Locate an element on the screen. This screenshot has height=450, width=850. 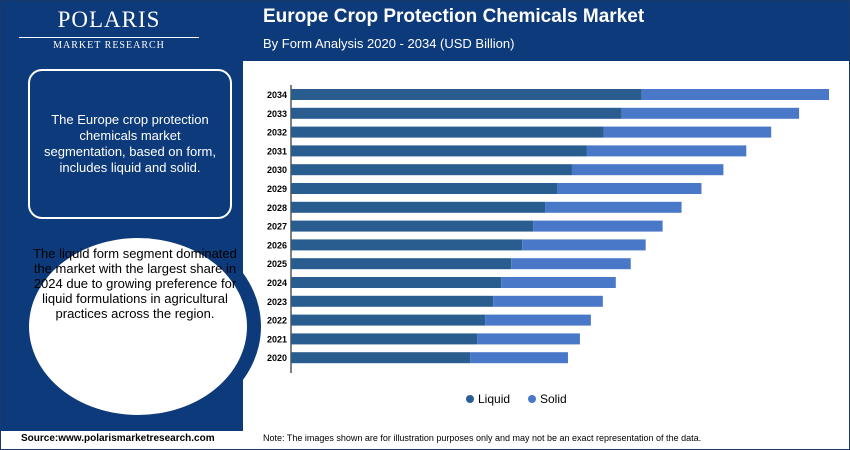
bar-liquid-2034 is located at coordinates (466, 94).